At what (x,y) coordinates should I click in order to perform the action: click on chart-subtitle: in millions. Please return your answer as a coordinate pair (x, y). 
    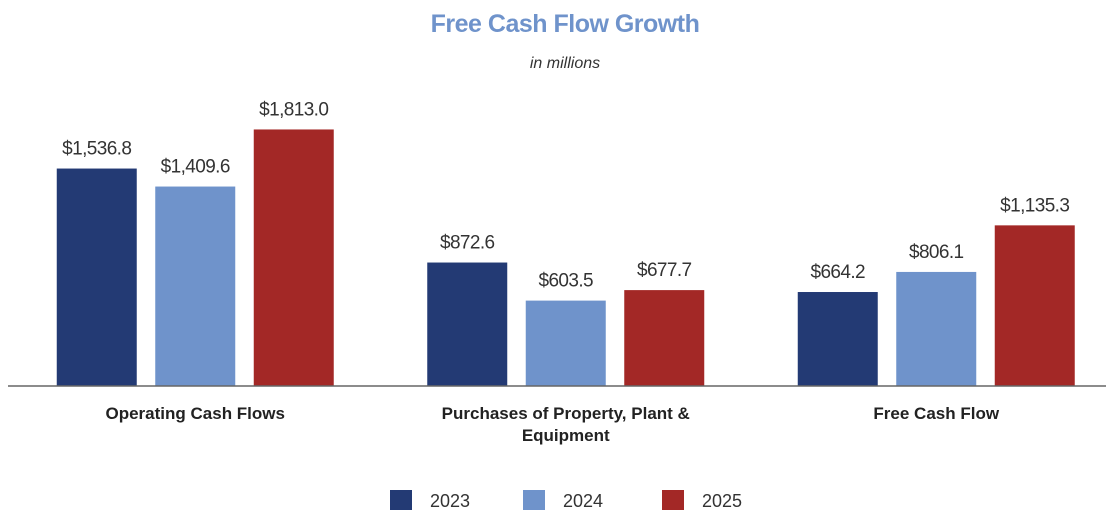
    Looking at the image, I should click on (565, 63).